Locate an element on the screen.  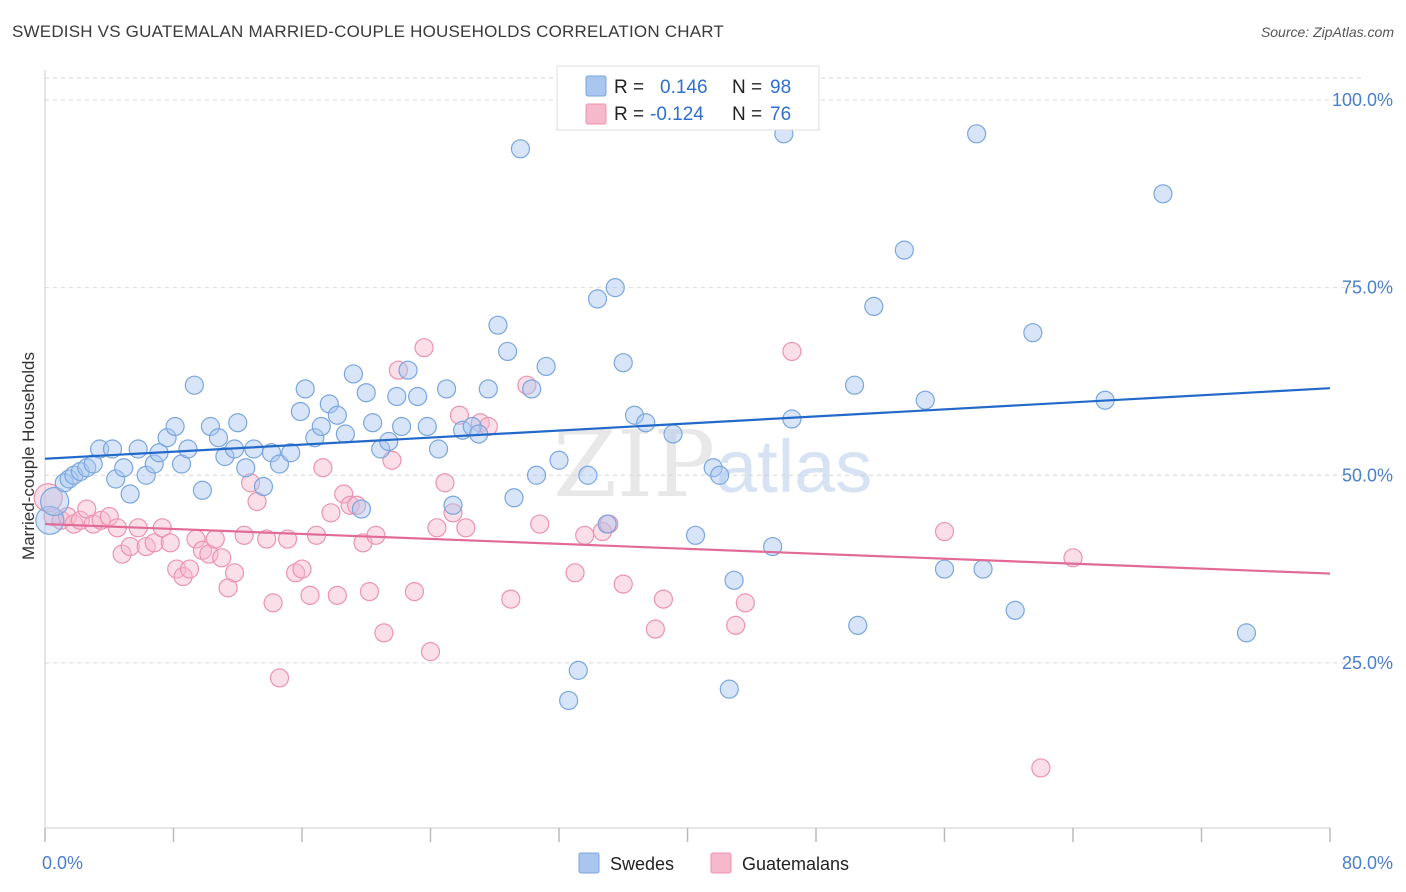
chart-source: Source: ZipAtlas.com is located at coordinates (1327, 32).